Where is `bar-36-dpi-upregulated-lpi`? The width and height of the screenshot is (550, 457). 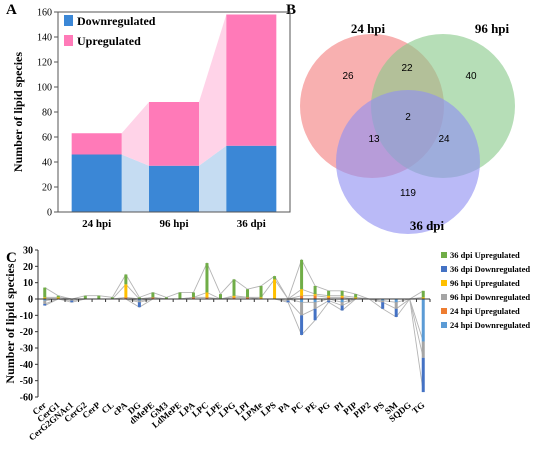
bar-36-dpi-upregulated-lpi is located at coordinates (248, 293).